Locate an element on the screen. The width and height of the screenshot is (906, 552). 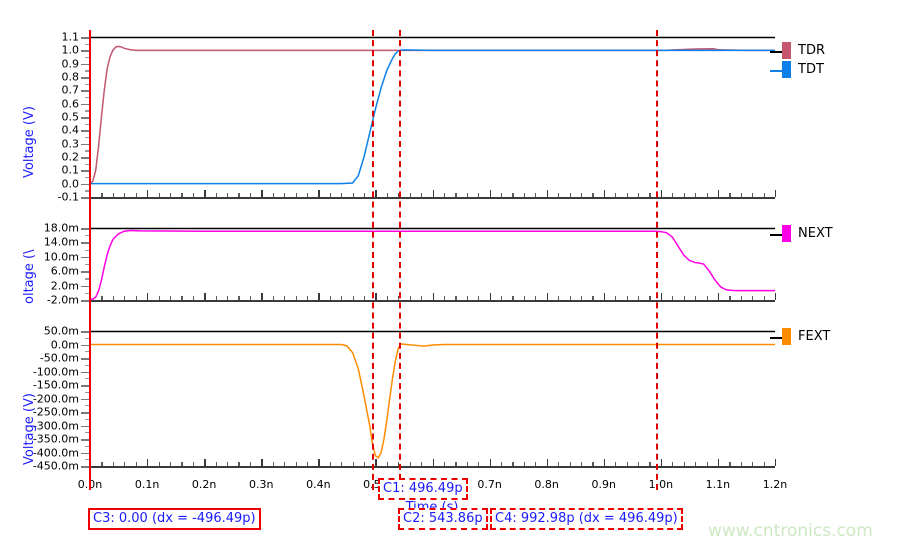
cursor-annotation-c4: C4: 992.98p (dx = 496.49p) is located at coordinates (586, 519).